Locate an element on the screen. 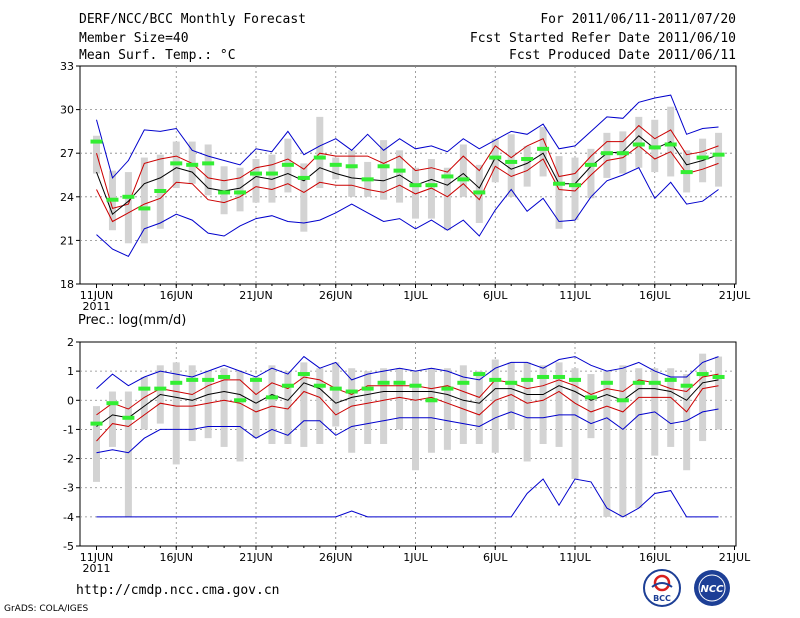 This screenshot has height=618, width=800. x-tick-label: 26JUN is located at coordinates (336, 557).